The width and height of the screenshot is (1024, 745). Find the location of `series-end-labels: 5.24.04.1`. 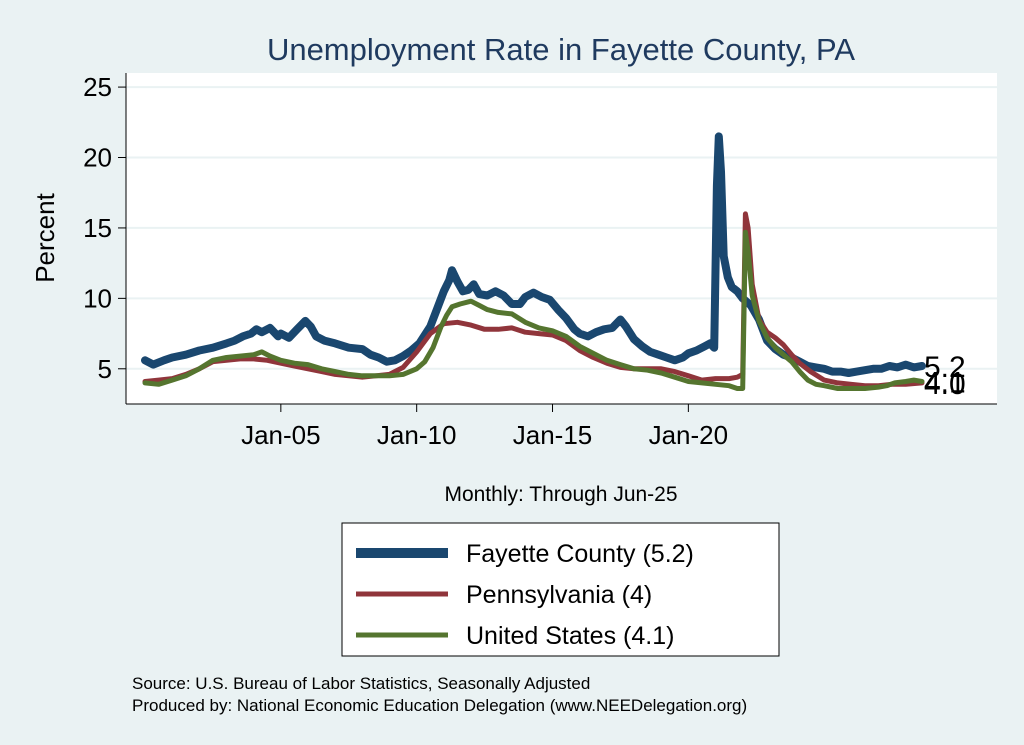

series-end-labels: 5.24.04.1 is located at coordinates (945, 376).